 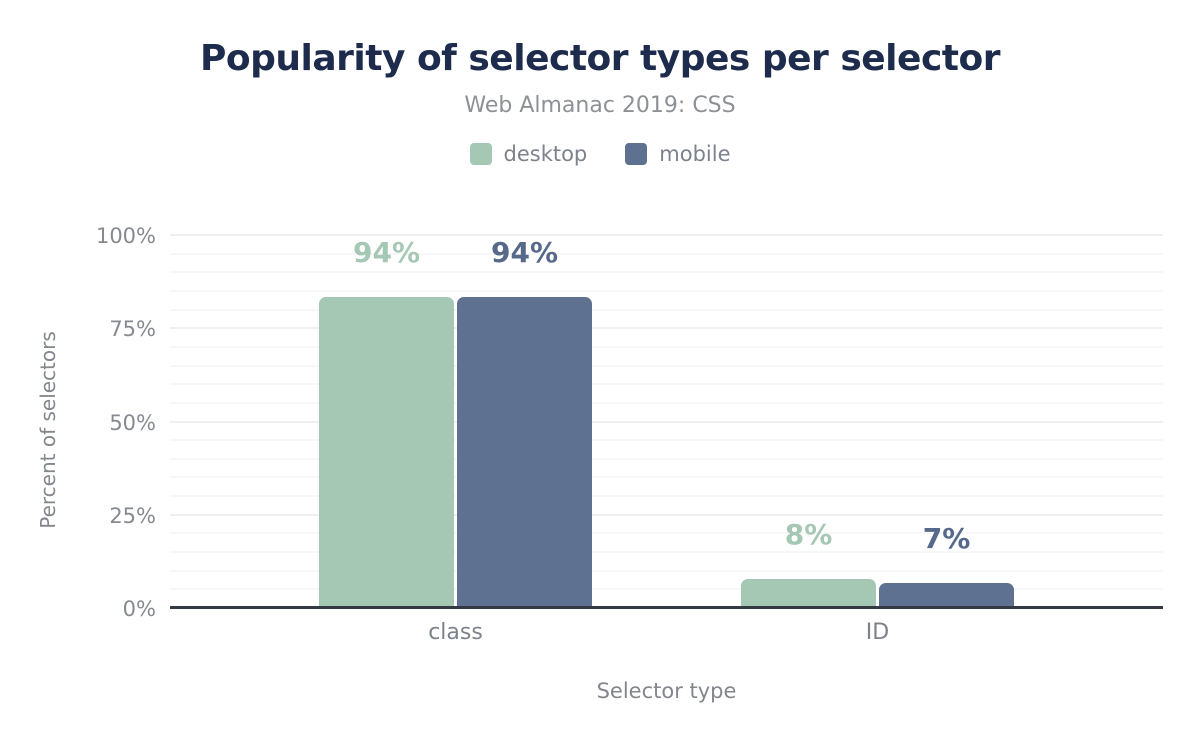 What do you see at coordinates (386, 453) in the screenshot?
I see `bar-class-desktop` at bounding box center [386, 453].